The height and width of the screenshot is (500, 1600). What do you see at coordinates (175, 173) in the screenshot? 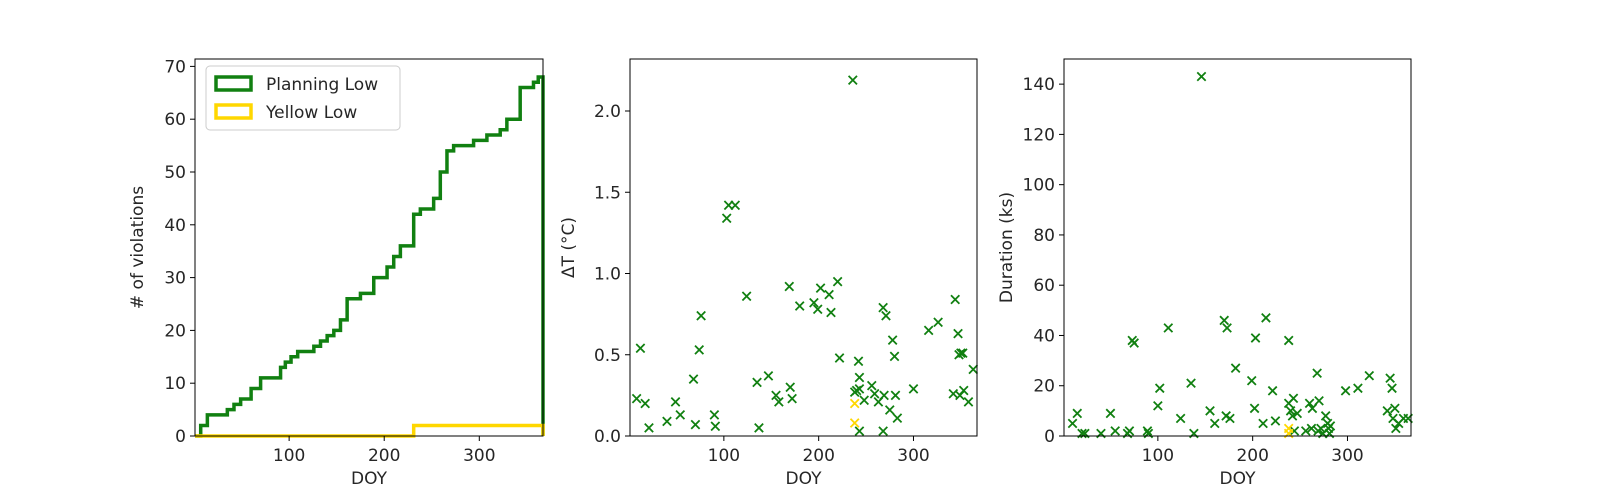
I see `y-tick-label: 50` at bounding box center [175, 173].